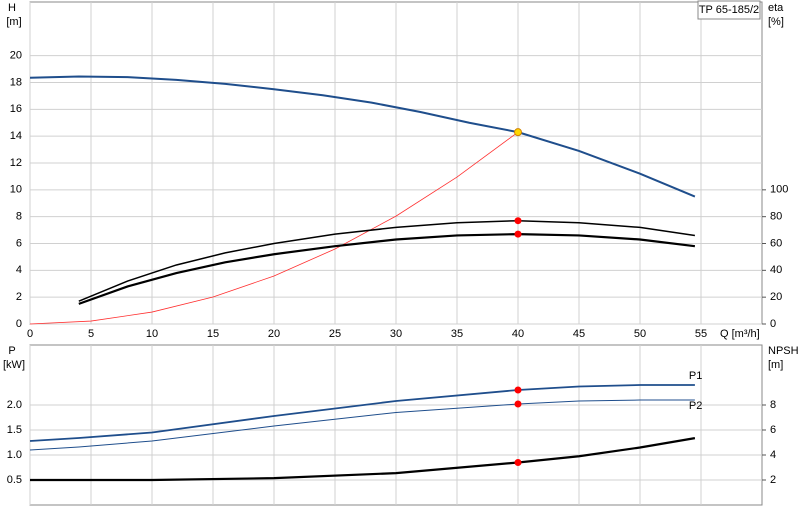 This screenshot has height=525, width=800. Describe the element at coordinates (91, 334) in the screenshot. I see `x-tick-label: 5` at that location.